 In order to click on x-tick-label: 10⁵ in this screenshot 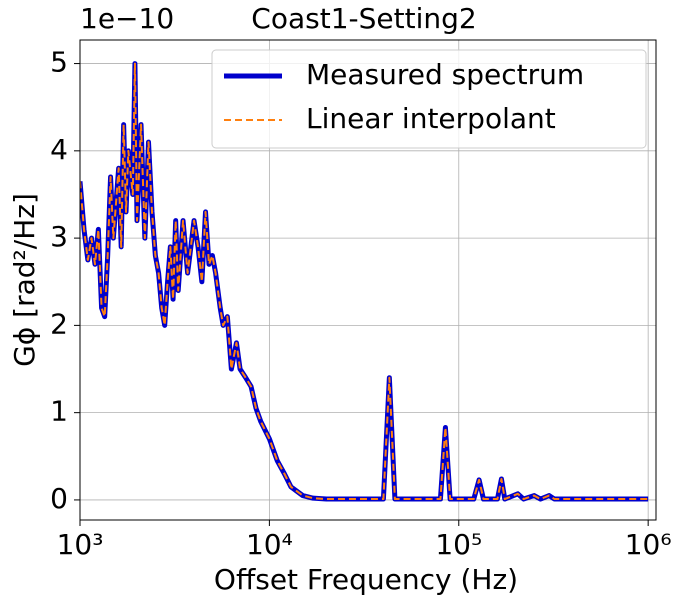, I will do `click(458, 544)`.